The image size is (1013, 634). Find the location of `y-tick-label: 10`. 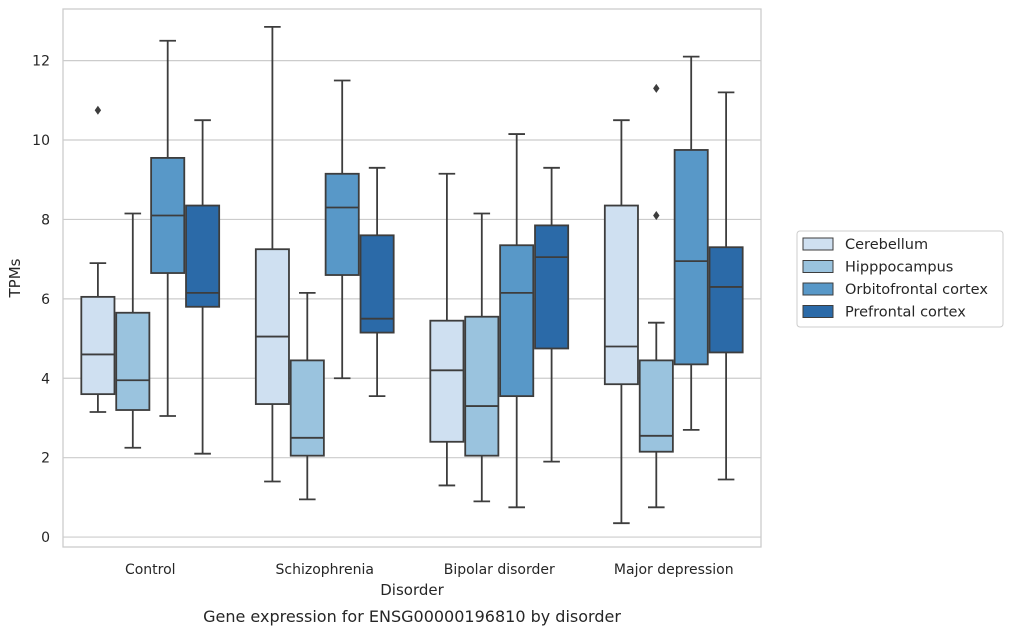

y-tick-label: 10 is located at coordinates (41, 141).